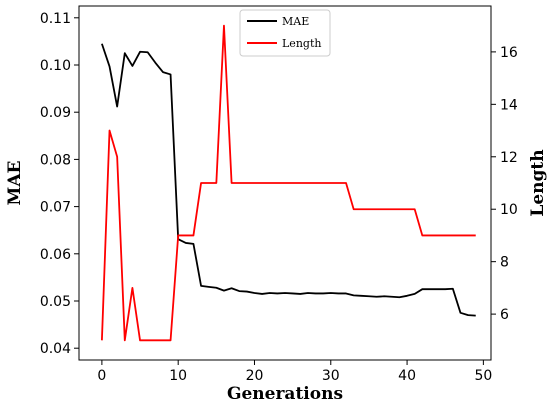 The image size is (550, 407). Describe the element at coordinates (55, 113) in the screenshot. I see `left-y-tick-label: 0.09` at that location.